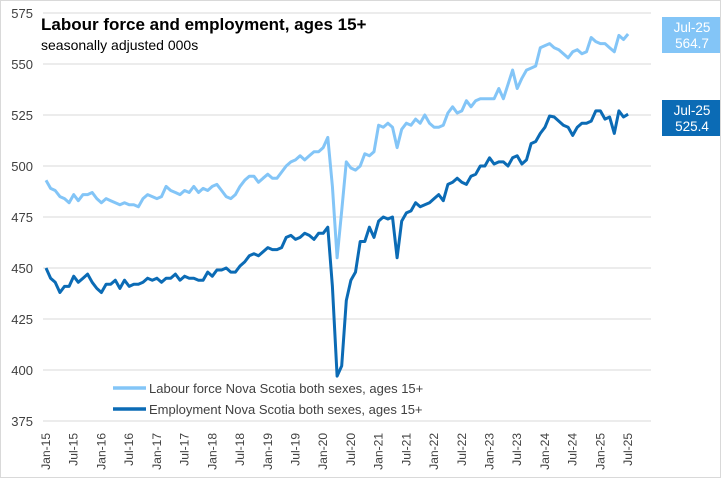 The image size is (721, 478). Describe the element at coordinates (268, 451) in the screenshot. I see `x-tick-label: Jan-19` at that location.